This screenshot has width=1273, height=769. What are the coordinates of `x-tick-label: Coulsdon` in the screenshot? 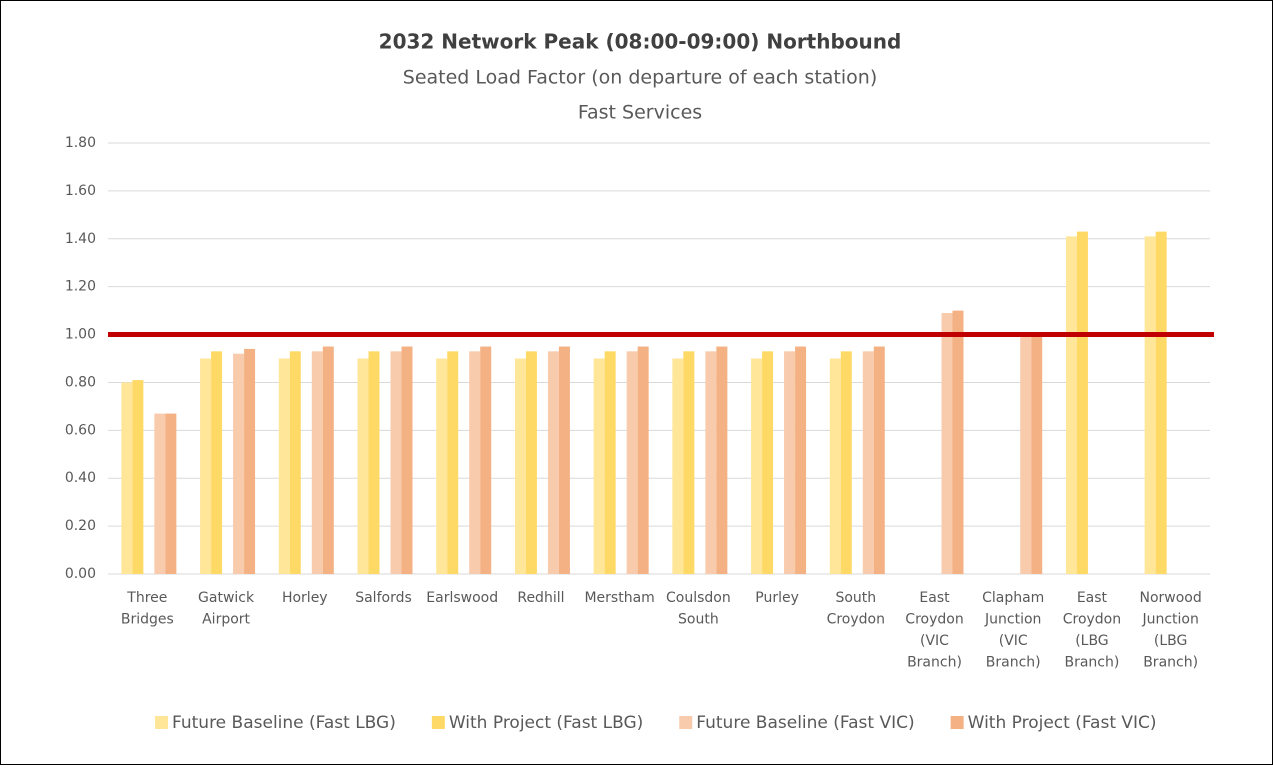 It's located at (698, 598).